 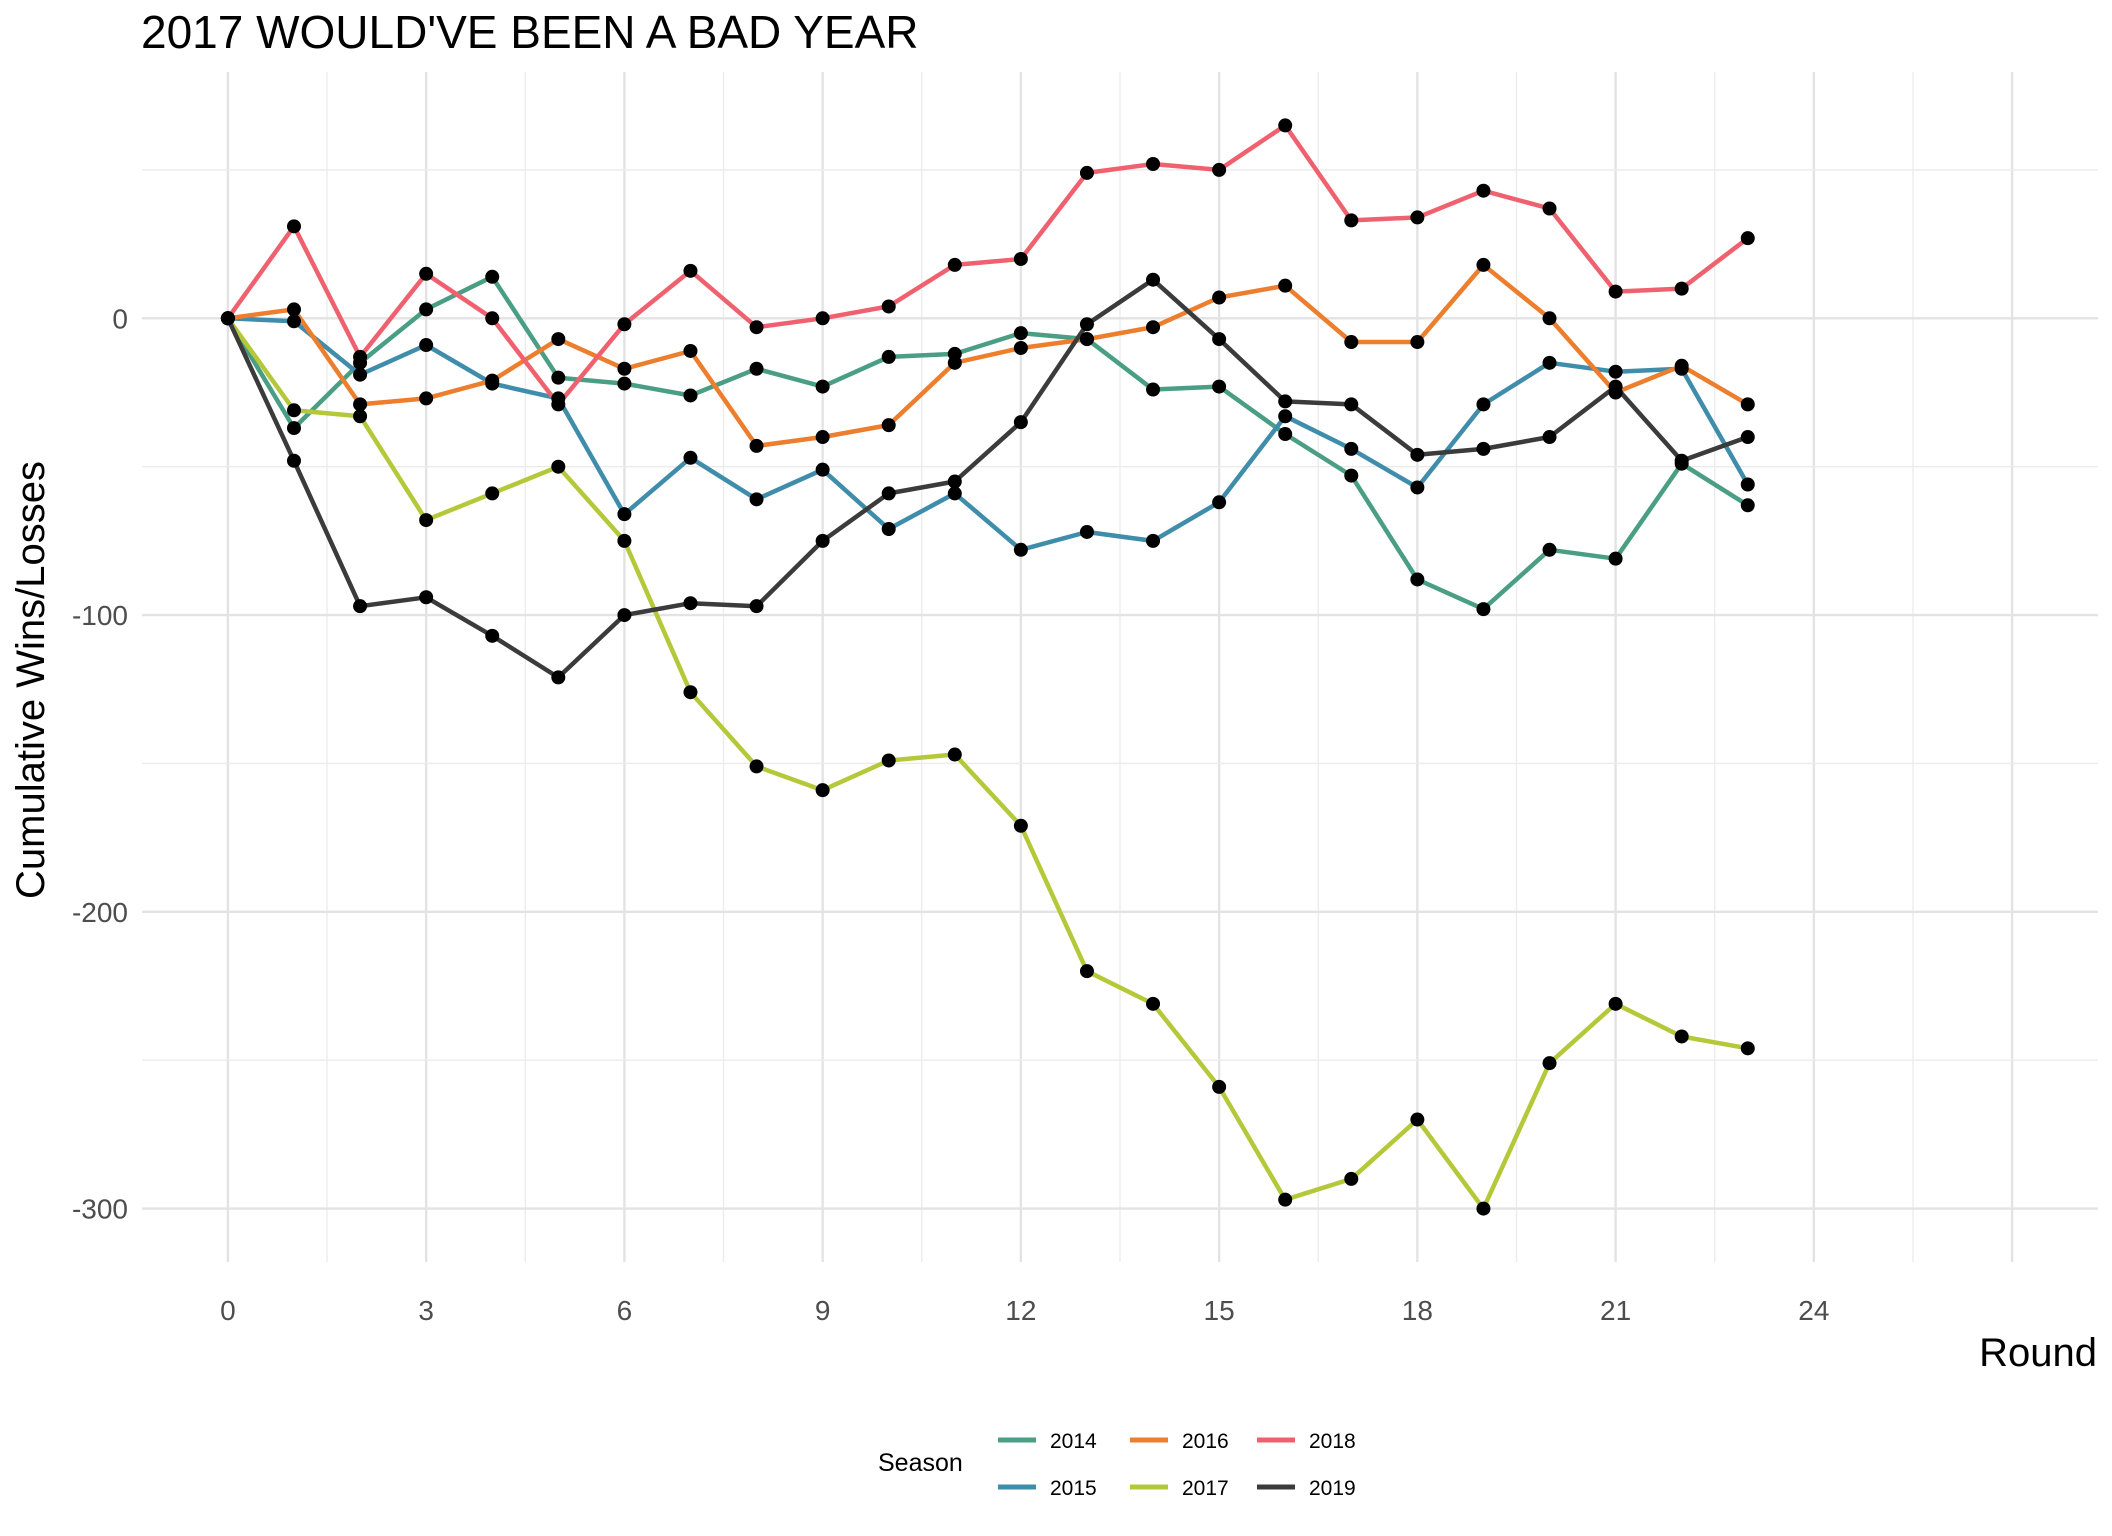 I want to click on series-line-2015, so click(x=988, y=434).